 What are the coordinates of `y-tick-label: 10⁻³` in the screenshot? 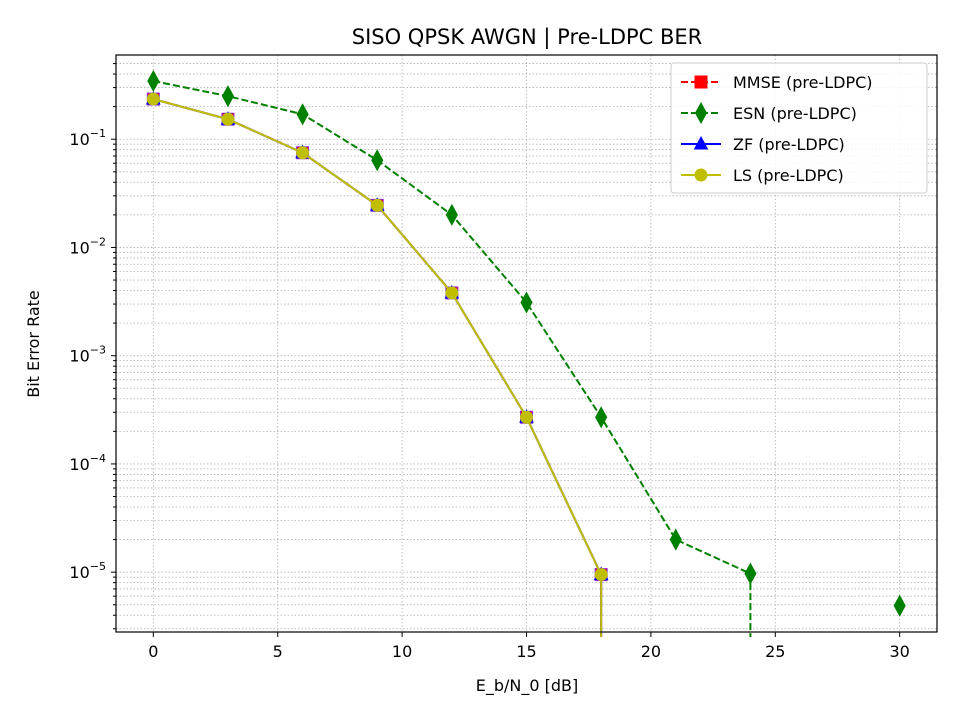 It's located at (87, 355).